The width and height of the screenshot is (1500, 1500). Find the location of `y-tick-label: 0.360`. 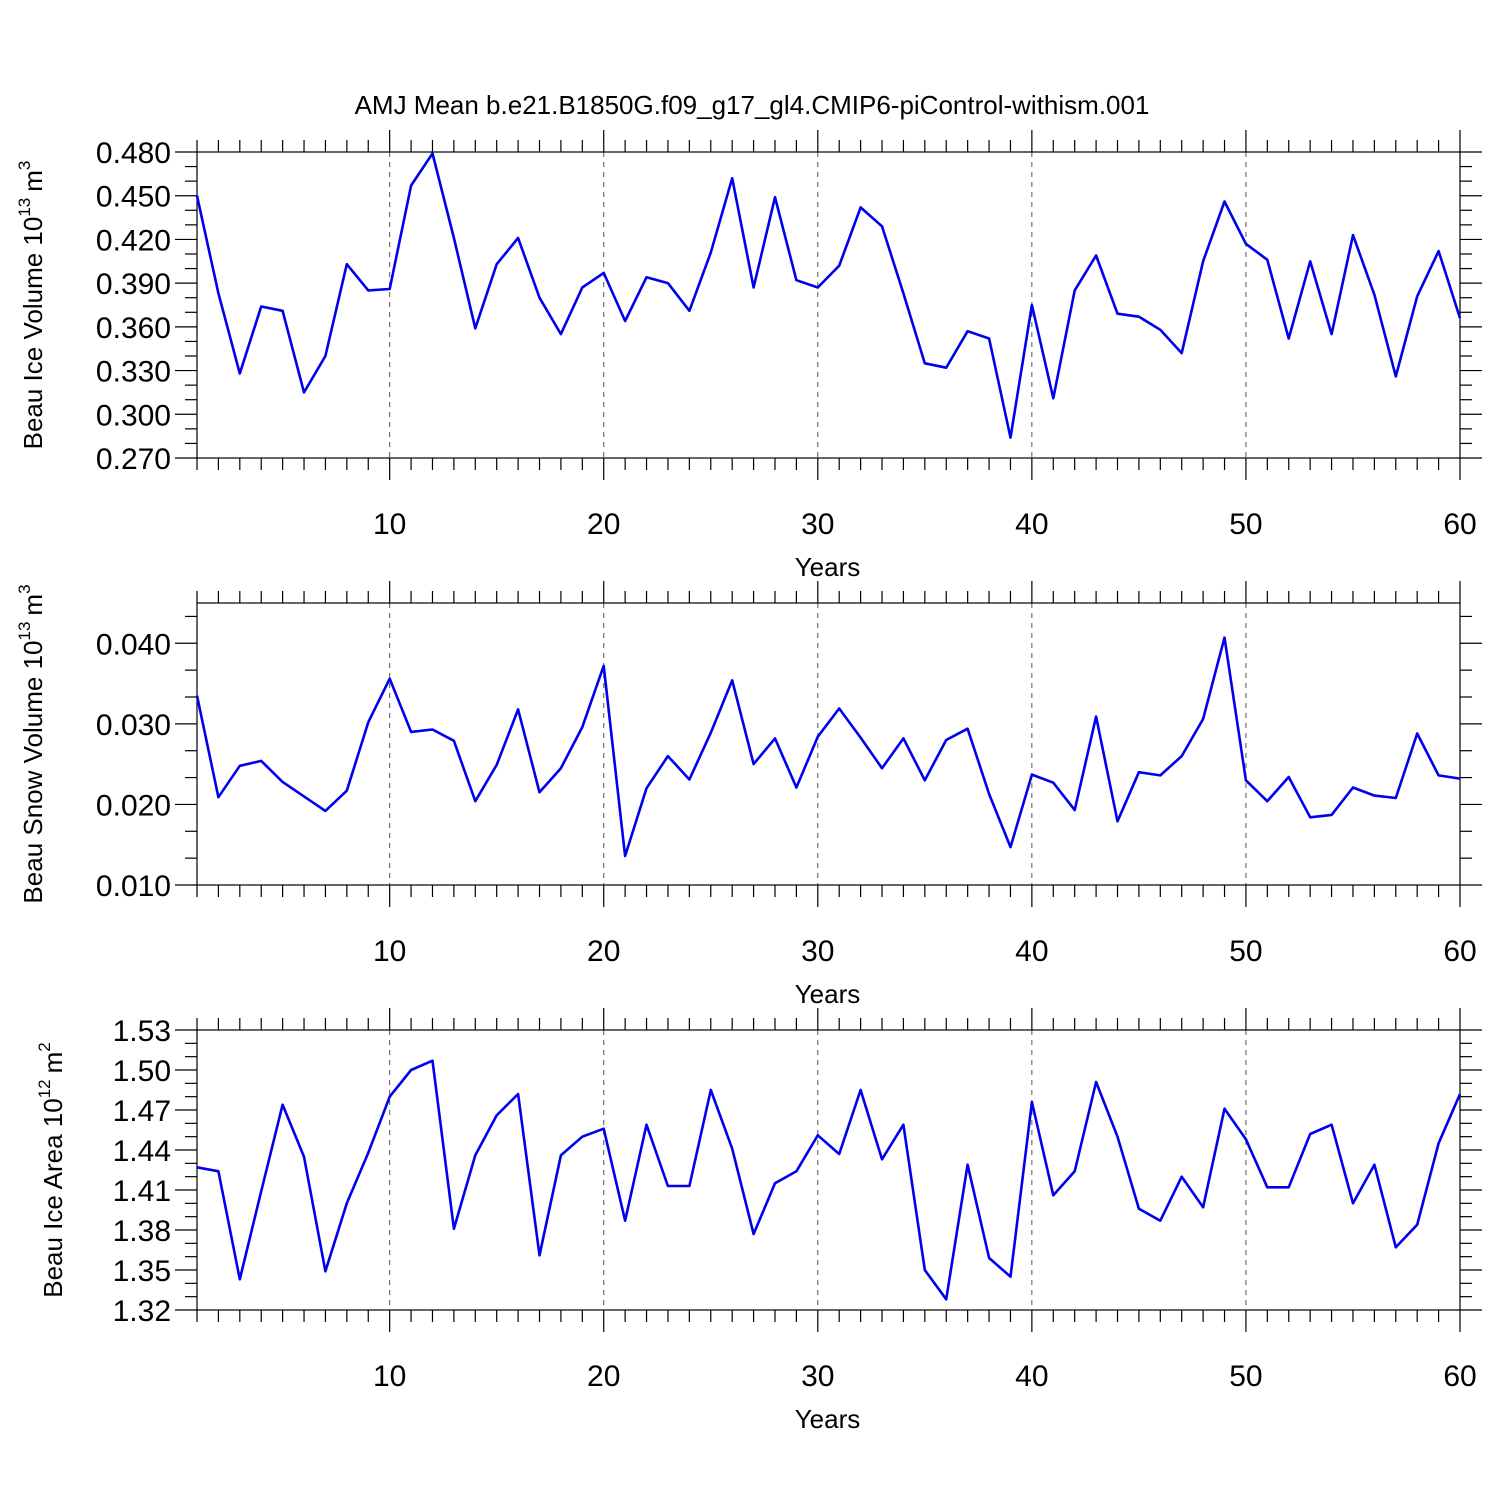

y-tick-label: 0.360 is located at coordinates (133, 328).